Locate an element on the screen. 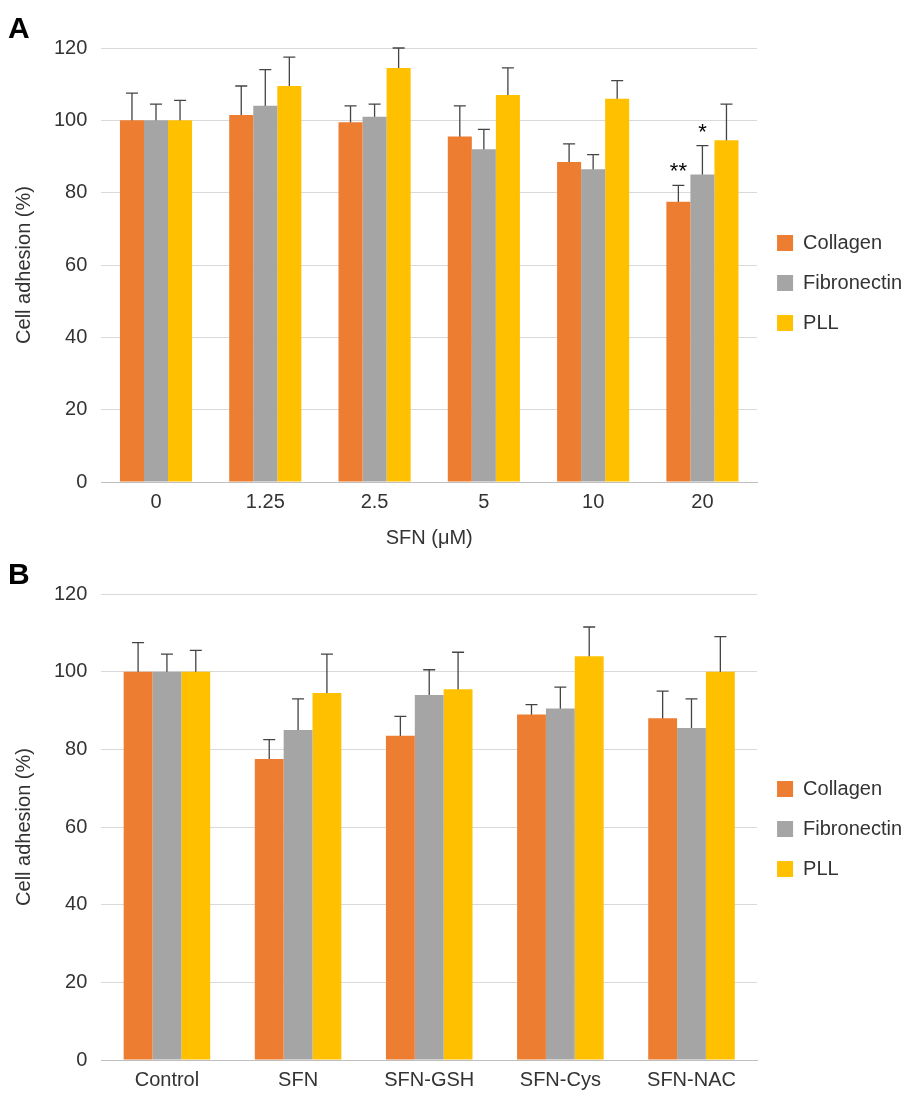 The width and height of the screenshot is (920, 1109). chart-title: A is located at coordinates (19, 28).